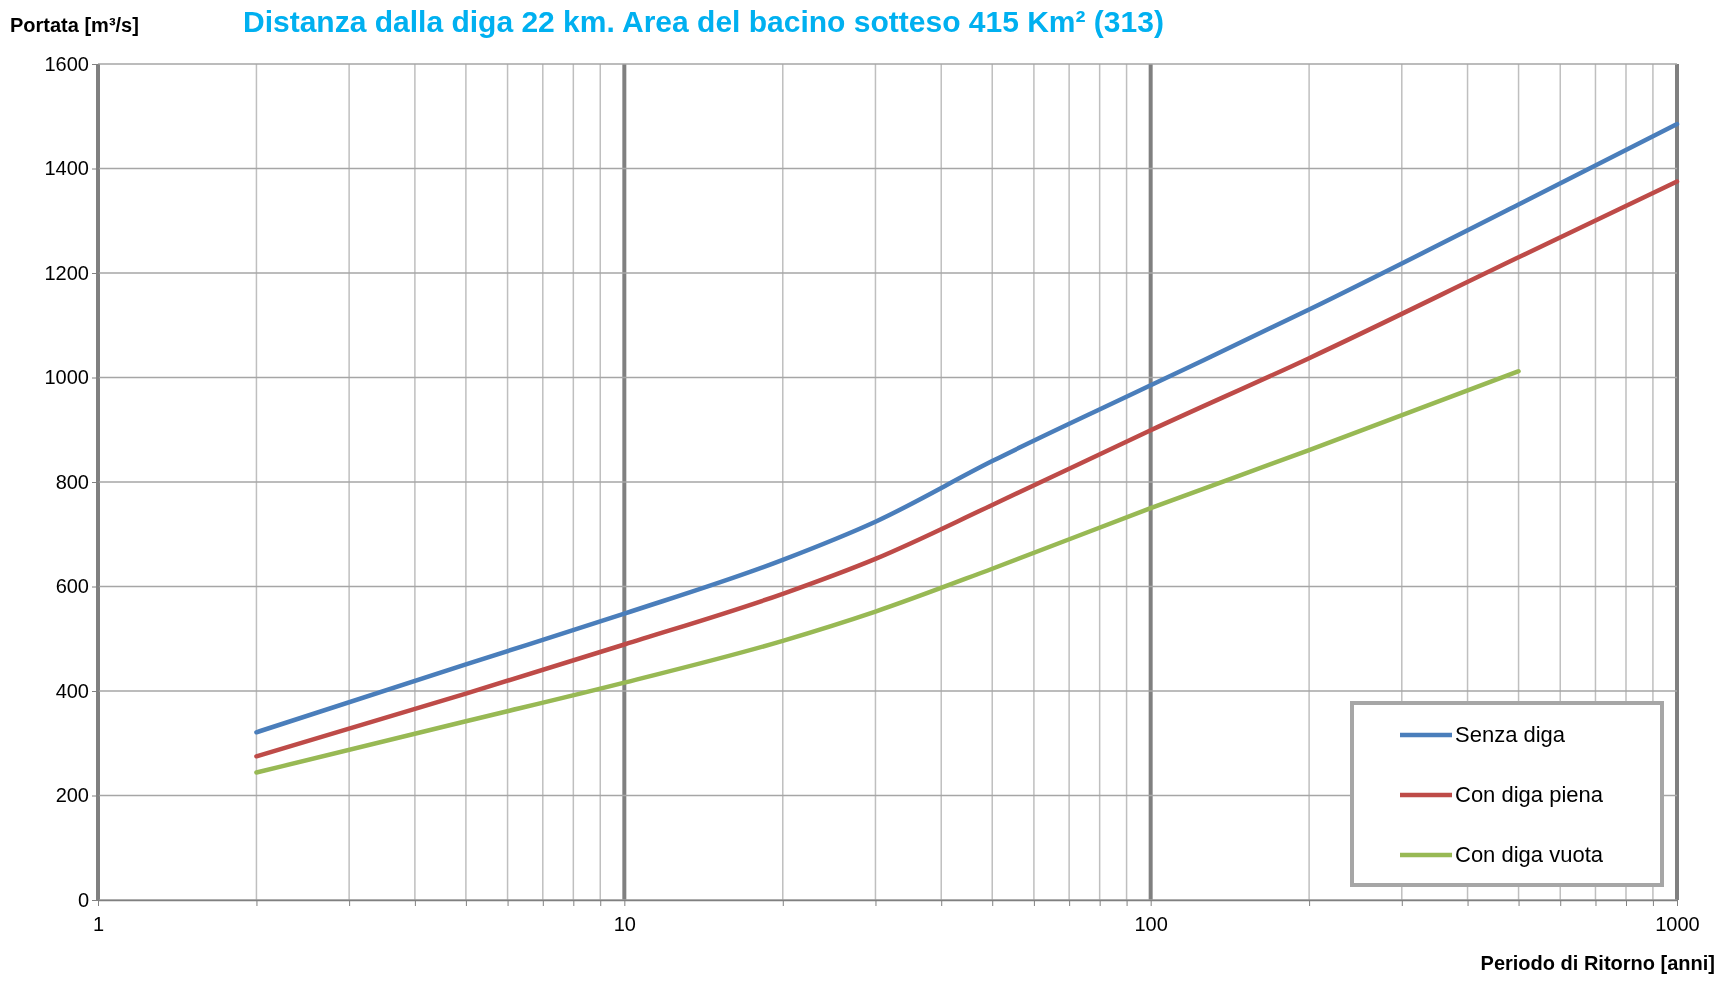 This screenshot has height=984, width=1721. I want to click on y-tick-label: 1400, so click(66, 168).